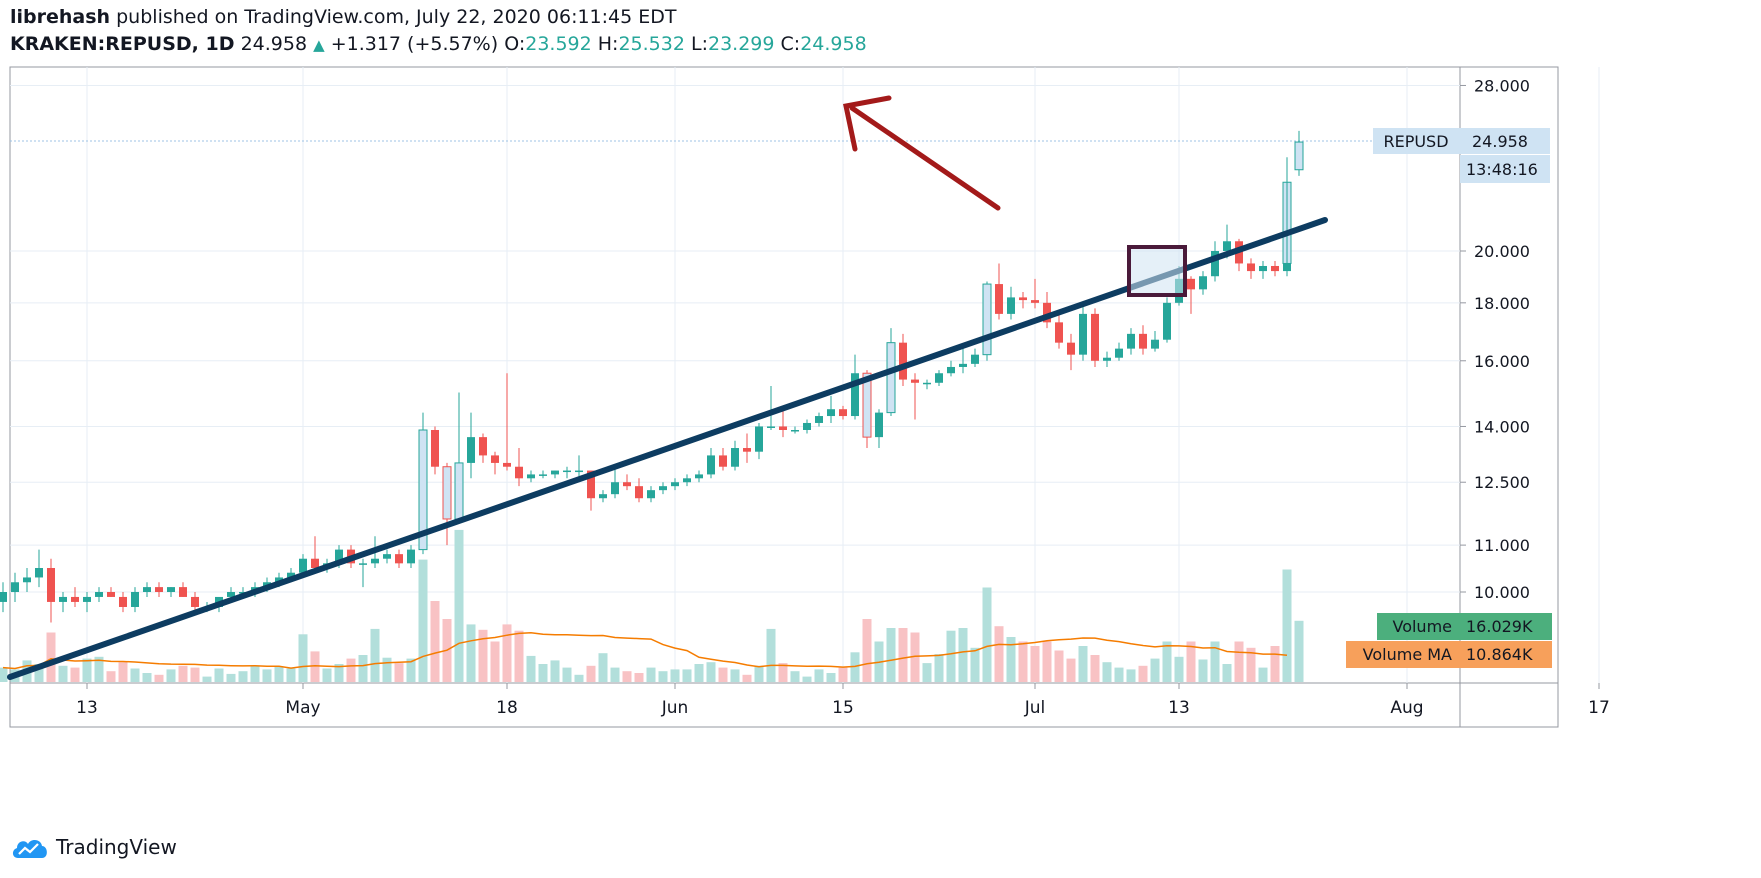 The width and height of the screenshot is (1761, 878). I want to click on price-tick-label: 10.000, so click(1502, 592).